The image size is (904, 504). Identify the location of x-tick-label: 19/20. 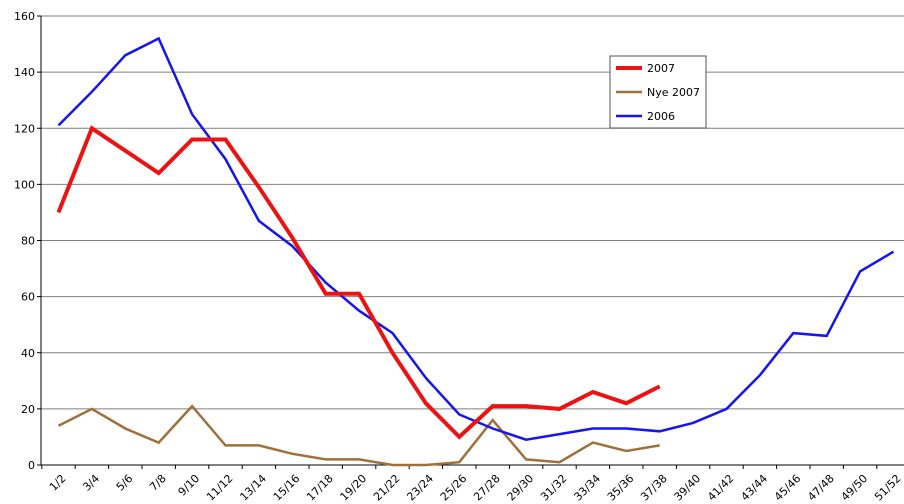
(354, 488).